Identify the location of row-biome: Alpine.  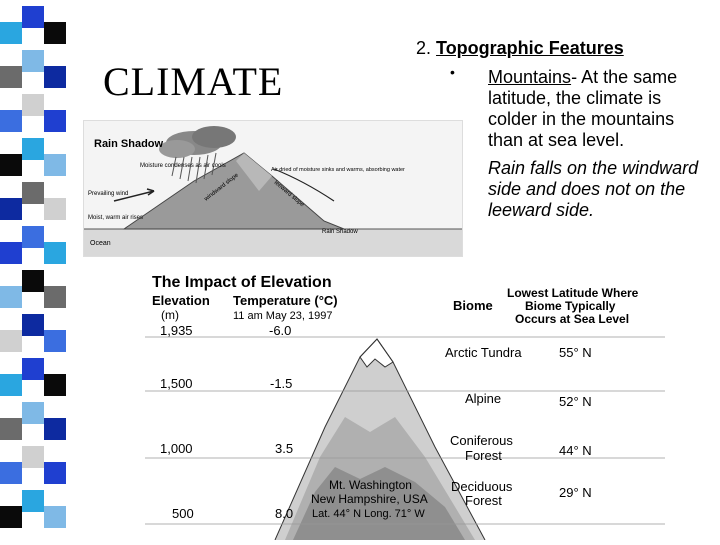
(483, 398).